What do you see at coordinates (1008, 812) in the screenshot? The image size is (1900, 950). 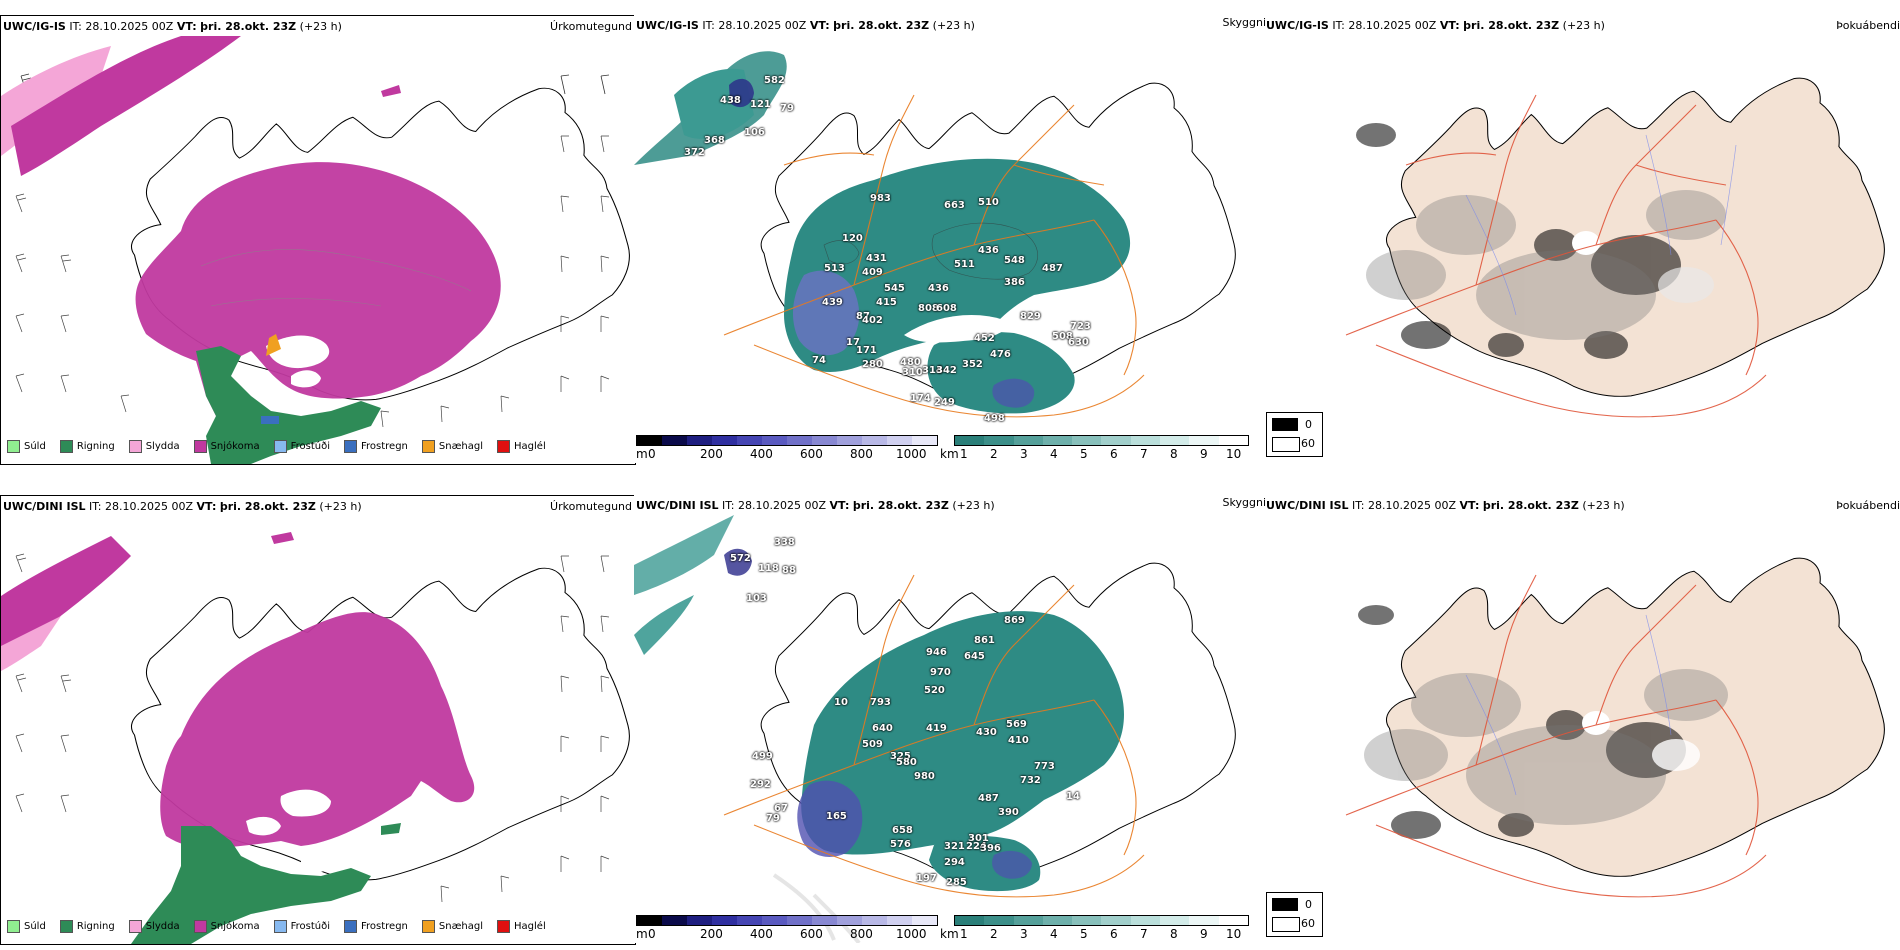 I see `elevation-label: 390` at bounding box center [1008, 812].